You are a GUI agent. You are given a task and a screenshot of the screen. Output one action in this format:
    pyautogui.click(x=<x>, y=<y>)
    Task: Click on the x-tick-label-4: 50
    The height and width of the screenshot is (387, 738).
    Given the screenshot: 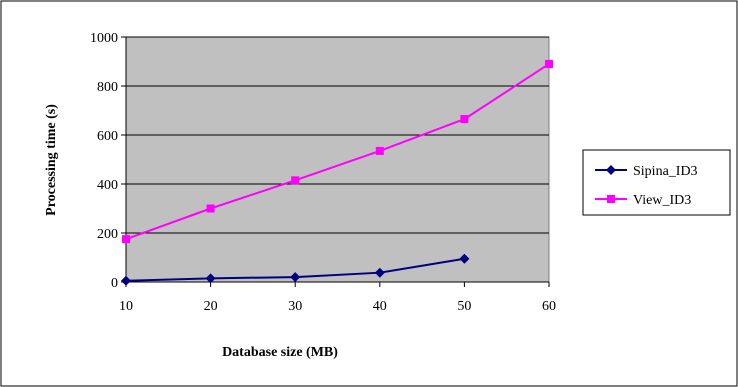 What is the action you would take?
    pyautogui.click(x=464, y=306)
    